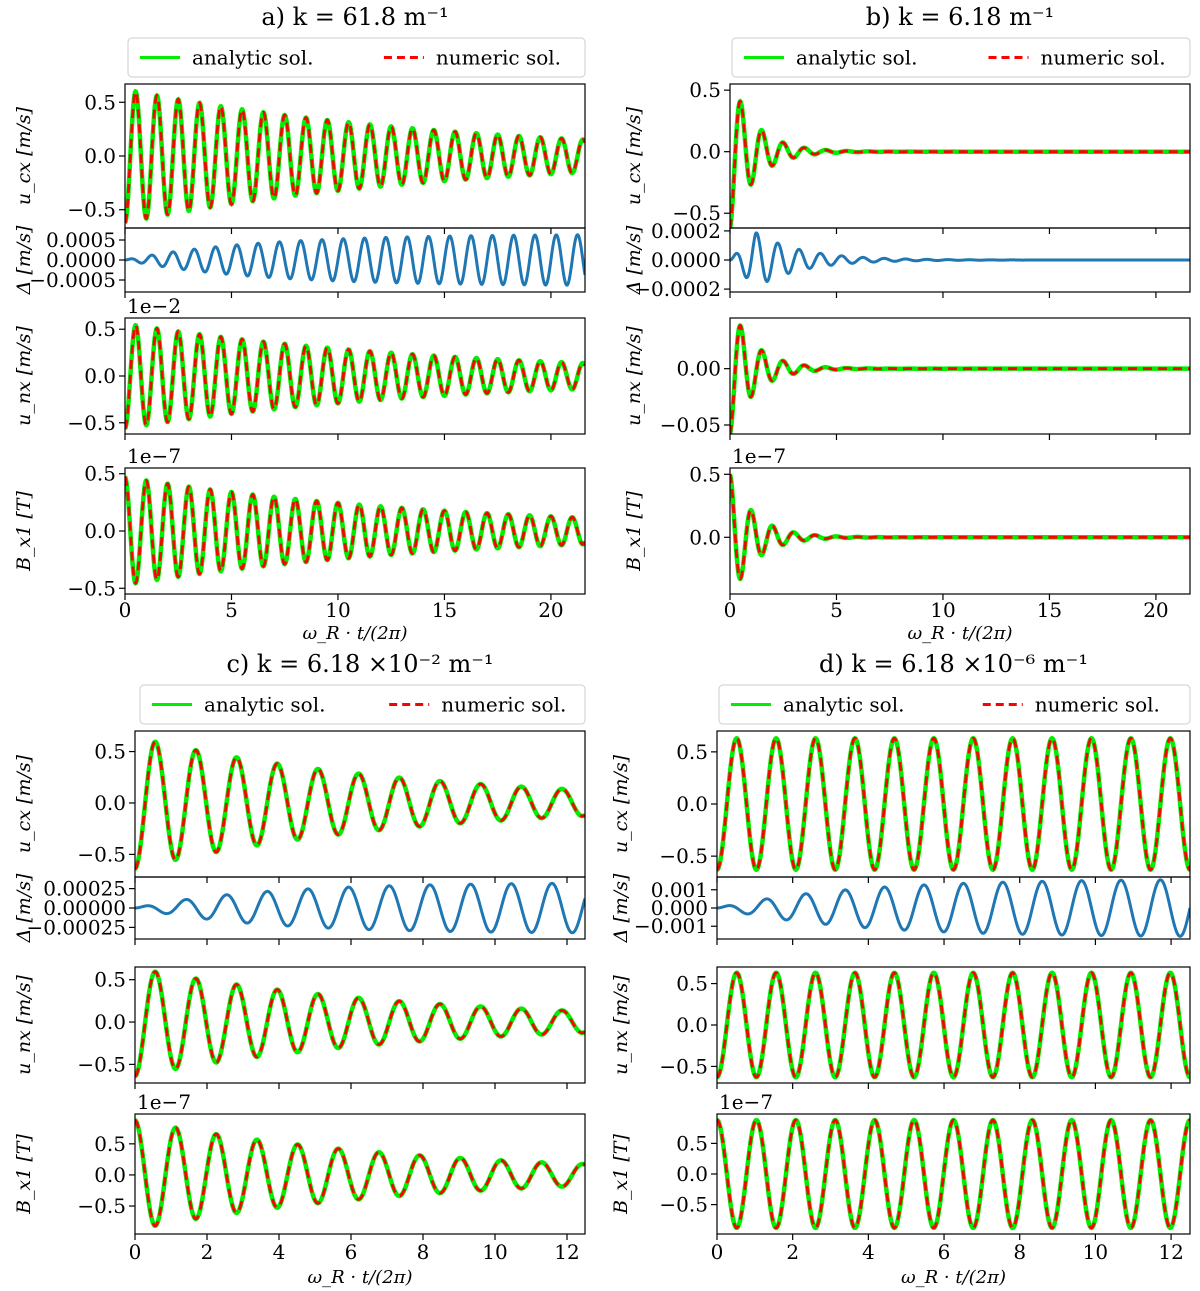  I want to click on series-analytic-c-u_nx, so click(360, 1024).